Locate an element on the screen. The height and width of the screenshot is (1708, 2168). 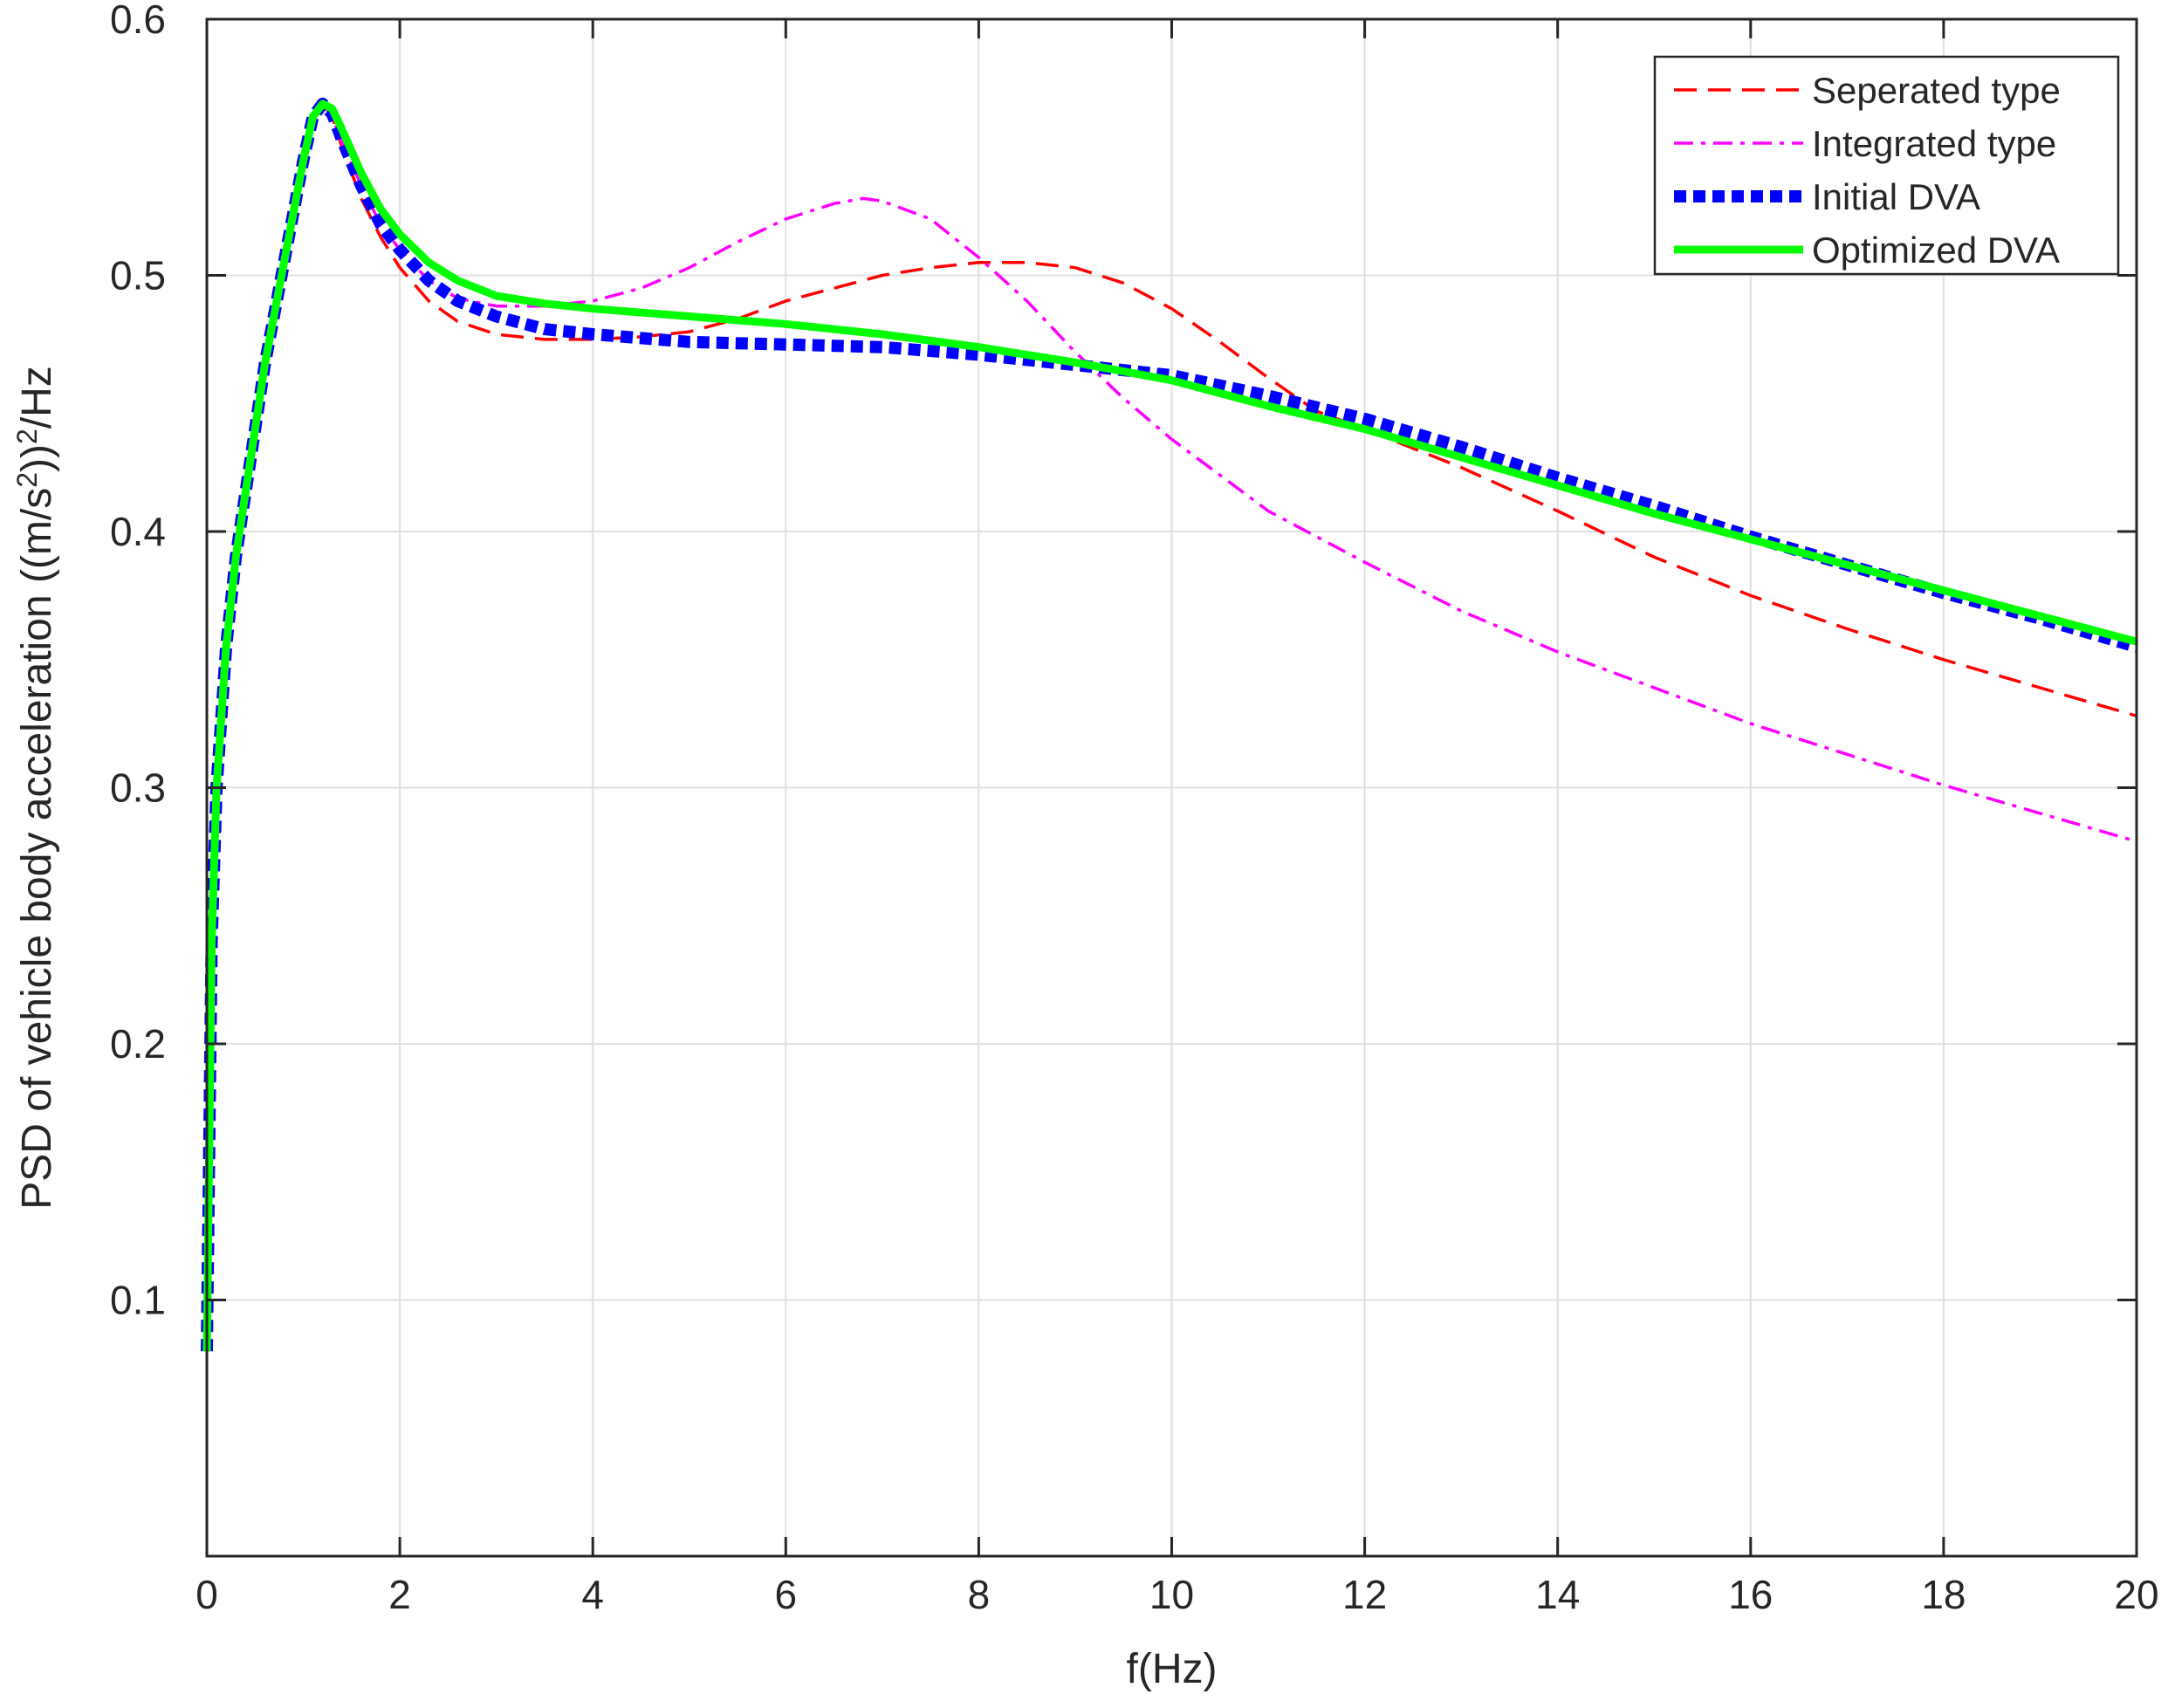
x-tick-label: 8 is located at coordinates (979, 1594).